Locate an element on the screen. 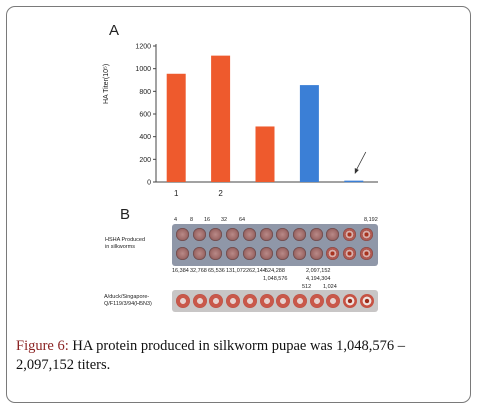  mid-label-2097152: 2,097,152 is located at coordinates (318, 271).